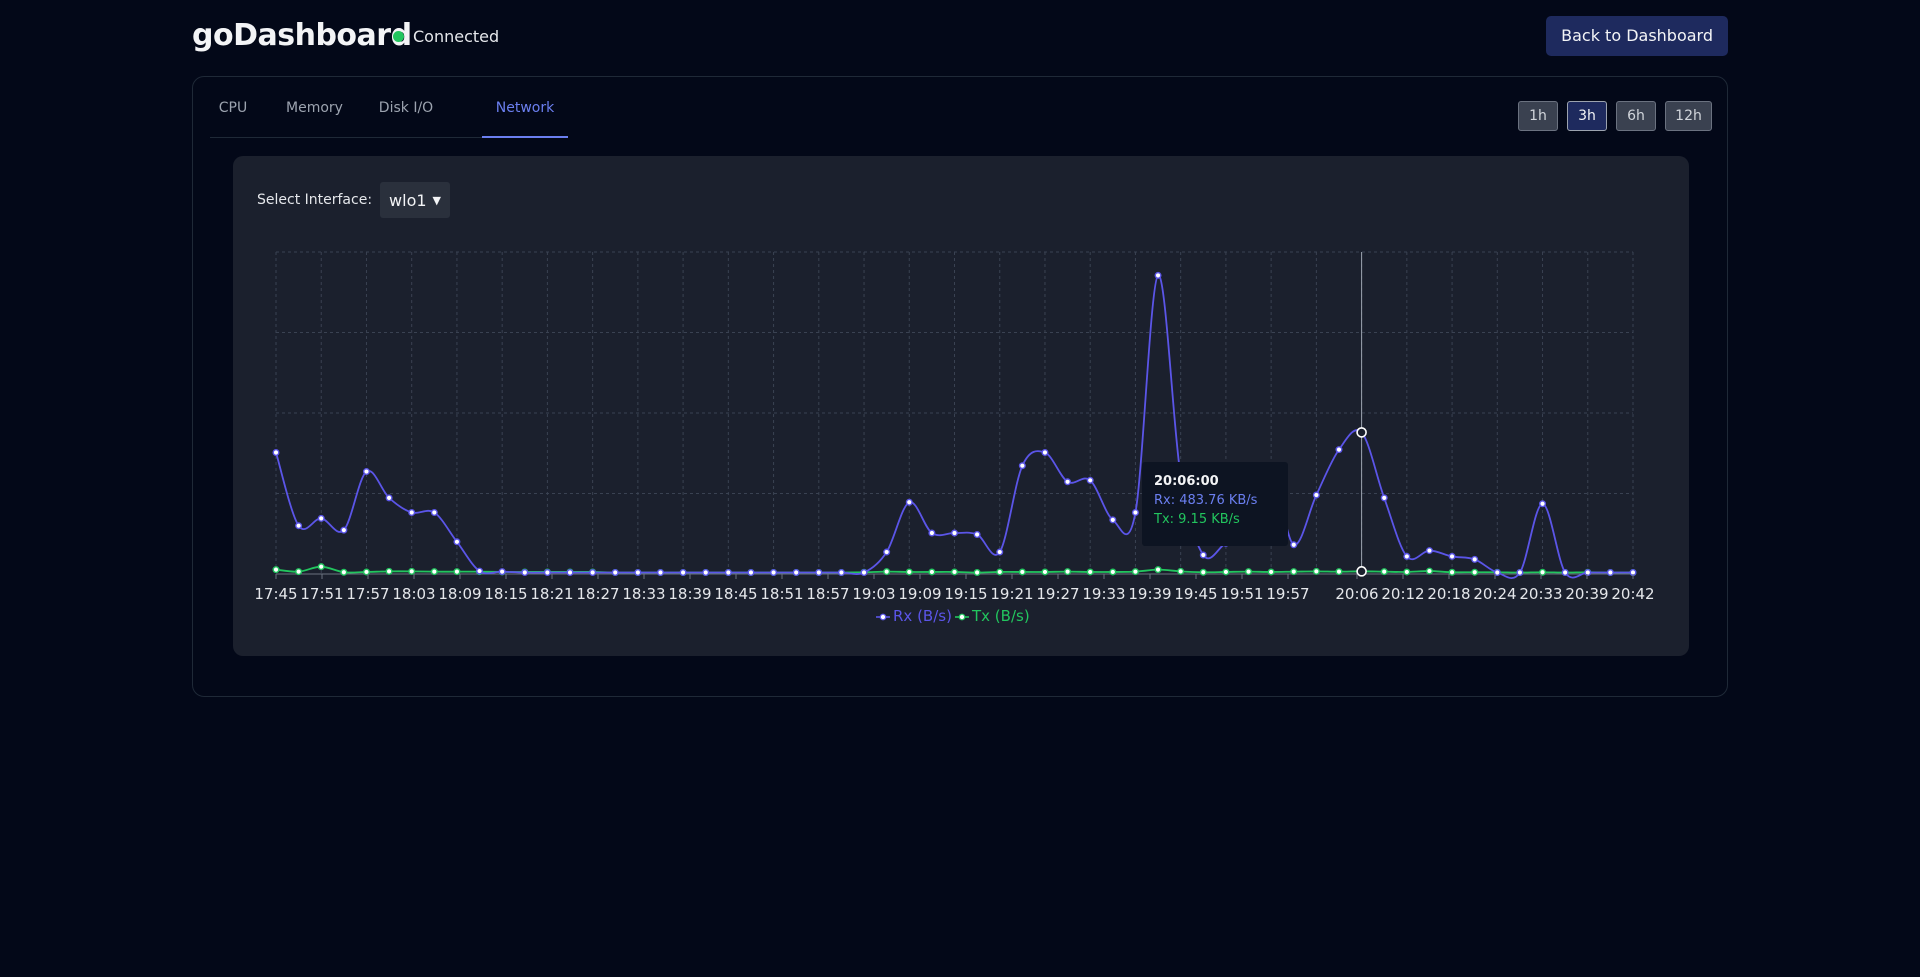 The width and height of the screenshot is (1920, 977). I want to click on range-12h-button: 12h, so click(1688, 116).